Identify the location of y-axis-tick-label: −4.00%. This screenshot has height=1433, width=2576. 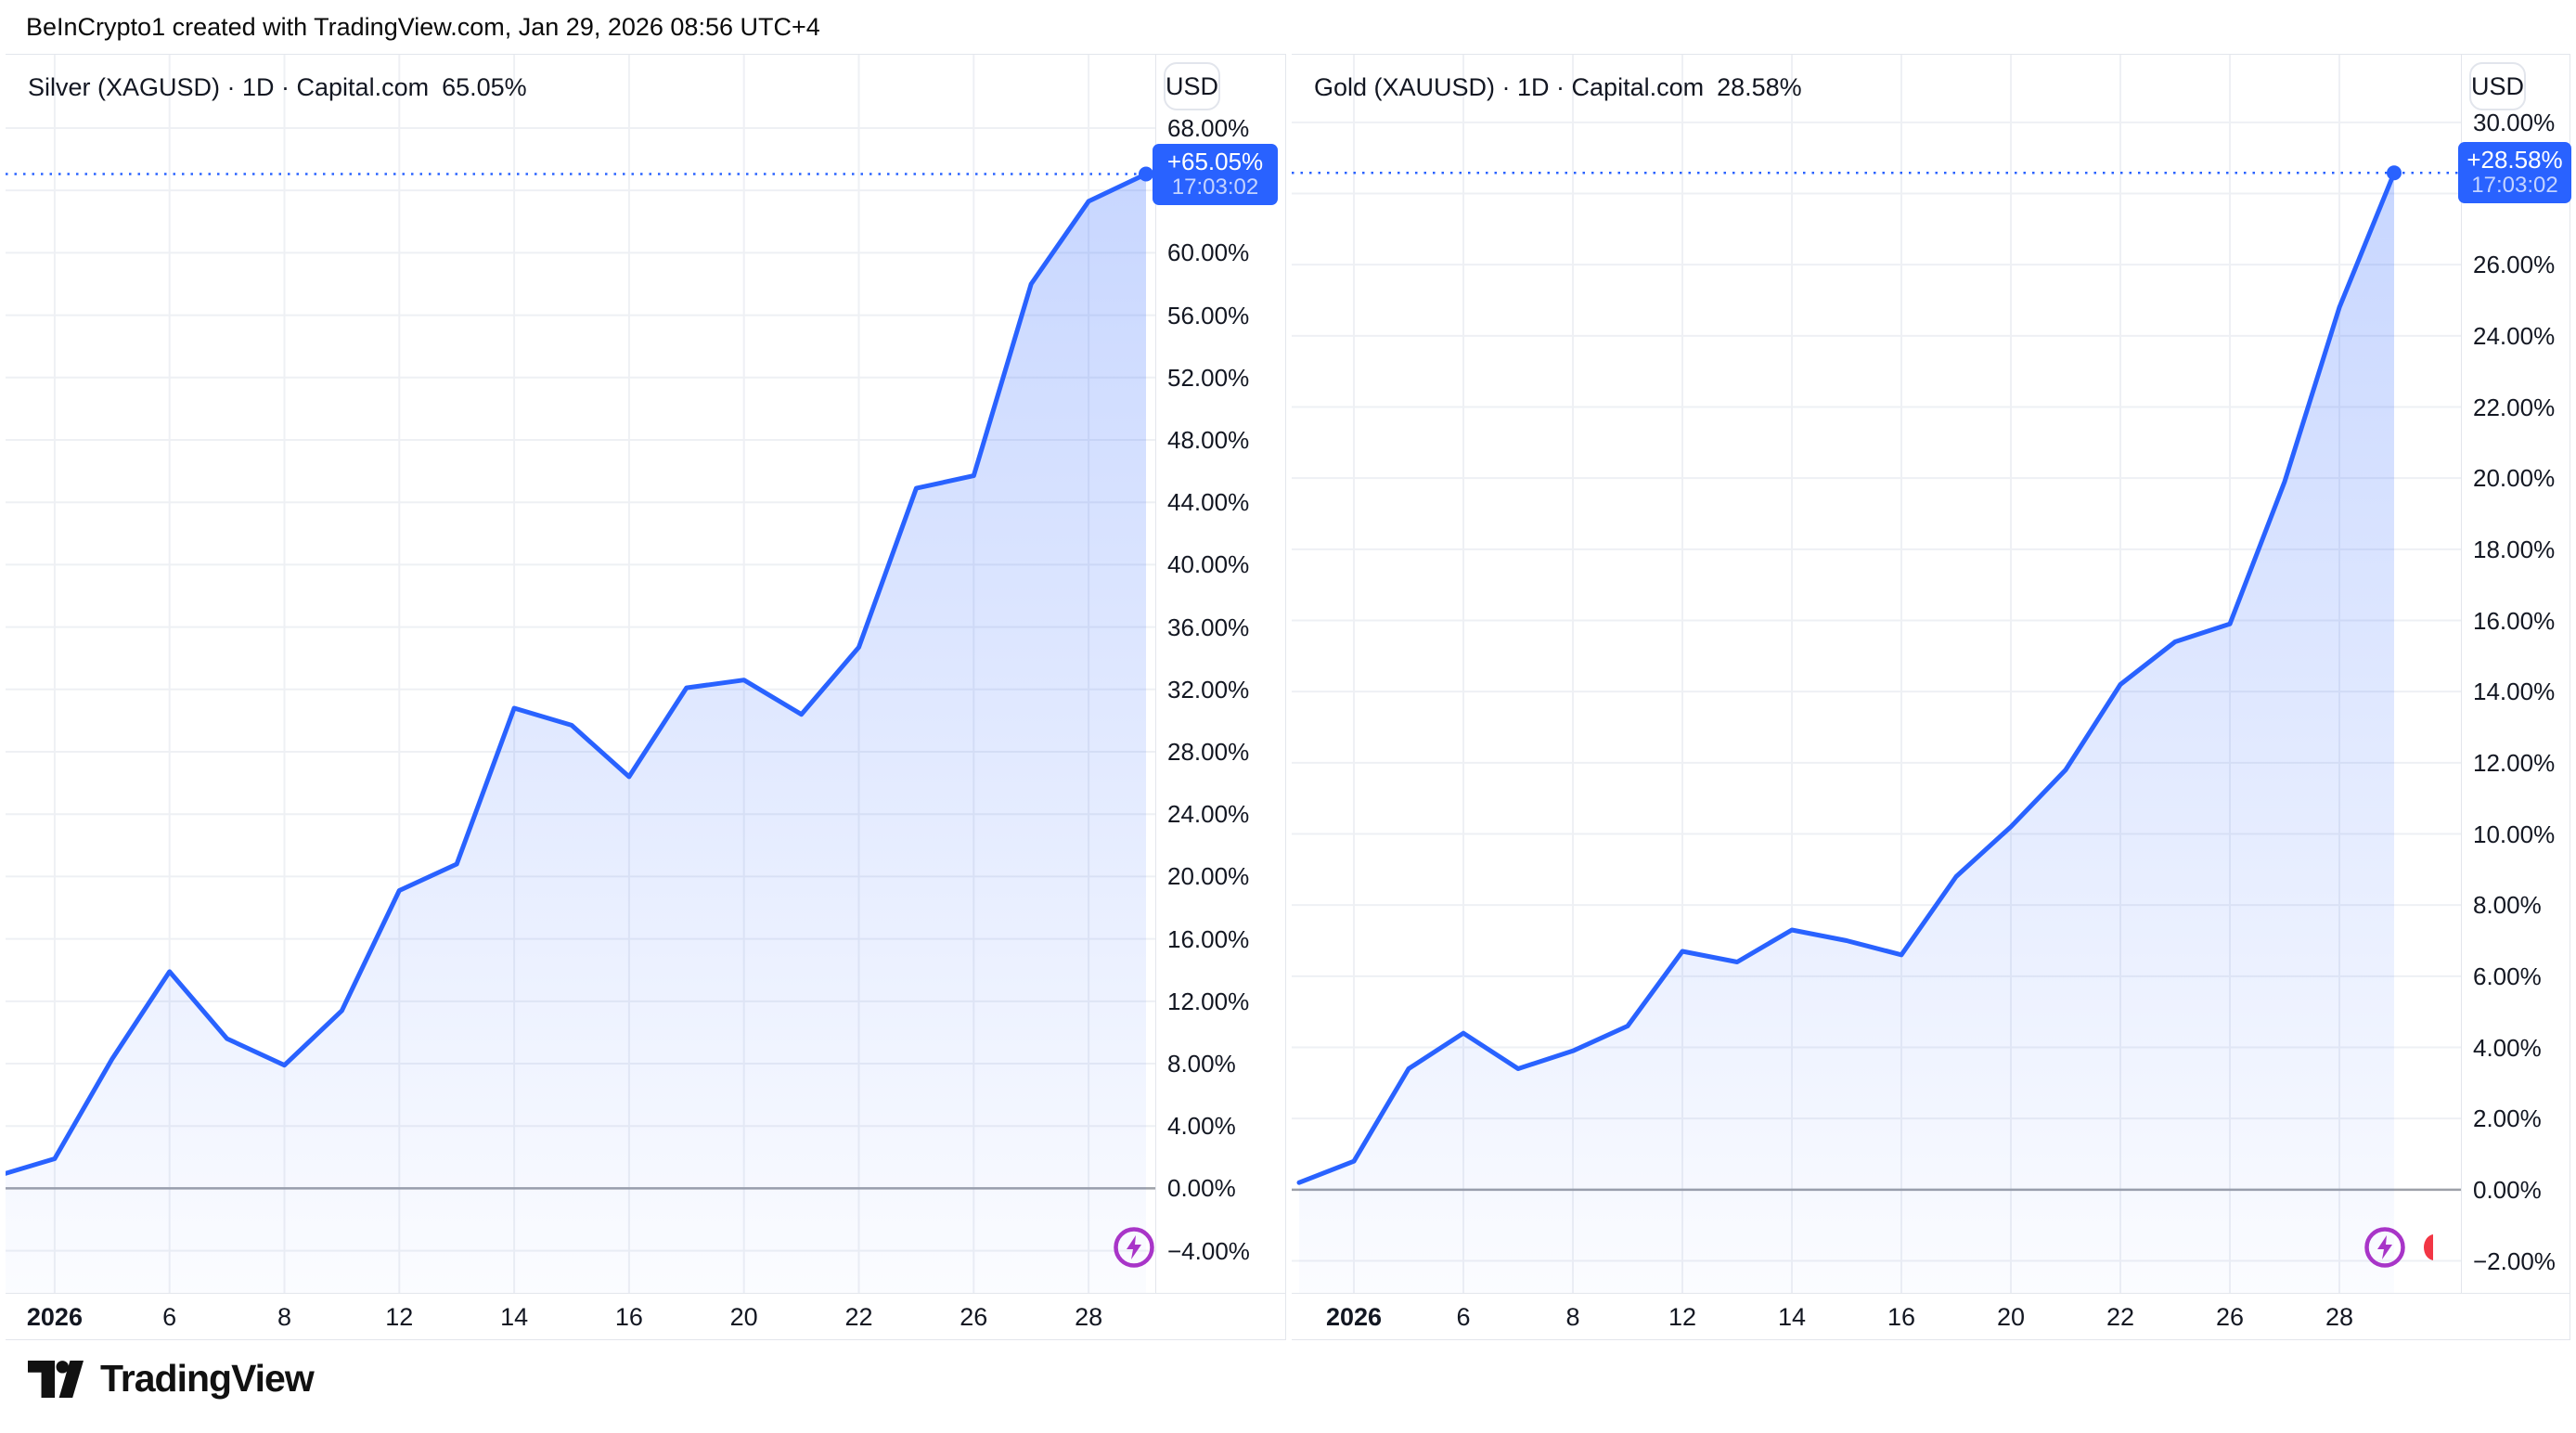
(1208, 1250).